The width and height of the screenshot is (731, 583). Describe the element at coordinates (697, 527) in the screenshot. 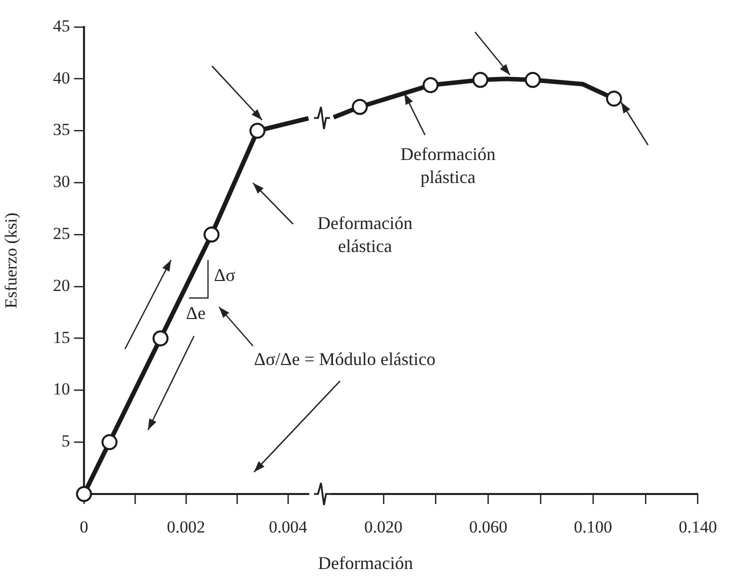

I see `x-tick-label: 0.140` at that location.